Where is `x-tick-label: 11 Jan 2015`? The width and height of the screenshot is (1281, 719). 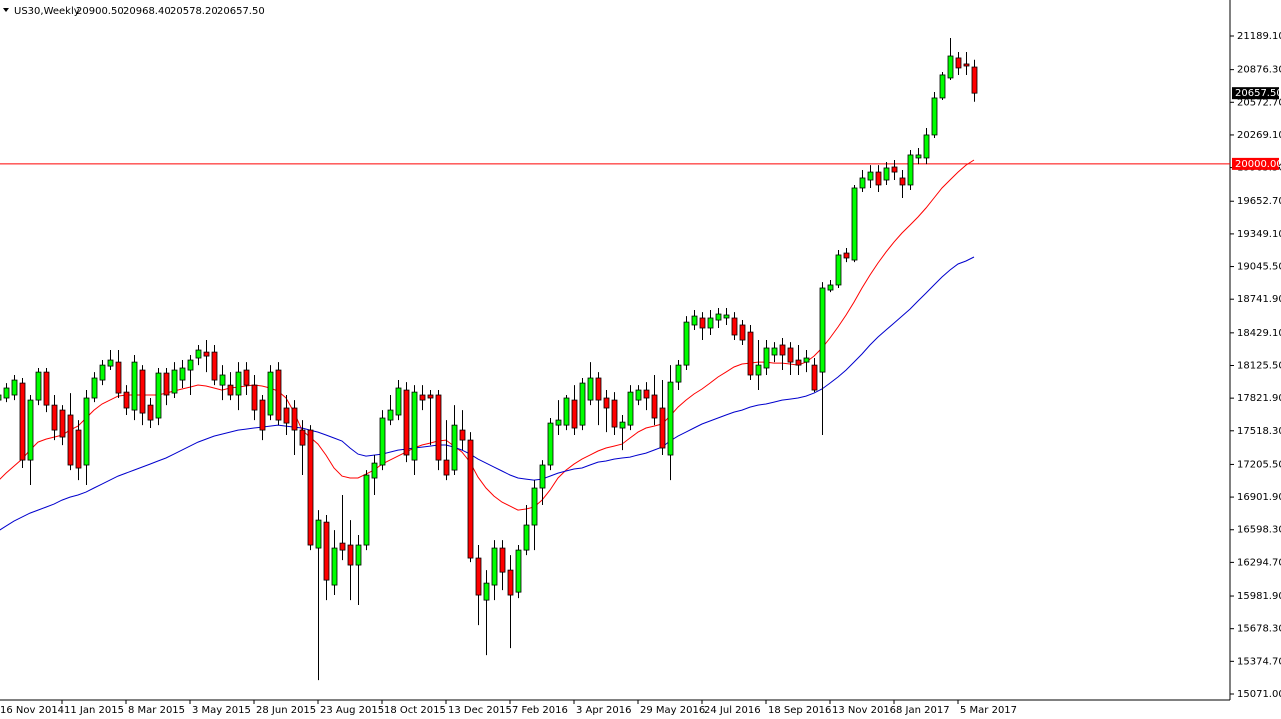
x-tick-label: 11 Jan 2015 is located at coordinates (94, 710).